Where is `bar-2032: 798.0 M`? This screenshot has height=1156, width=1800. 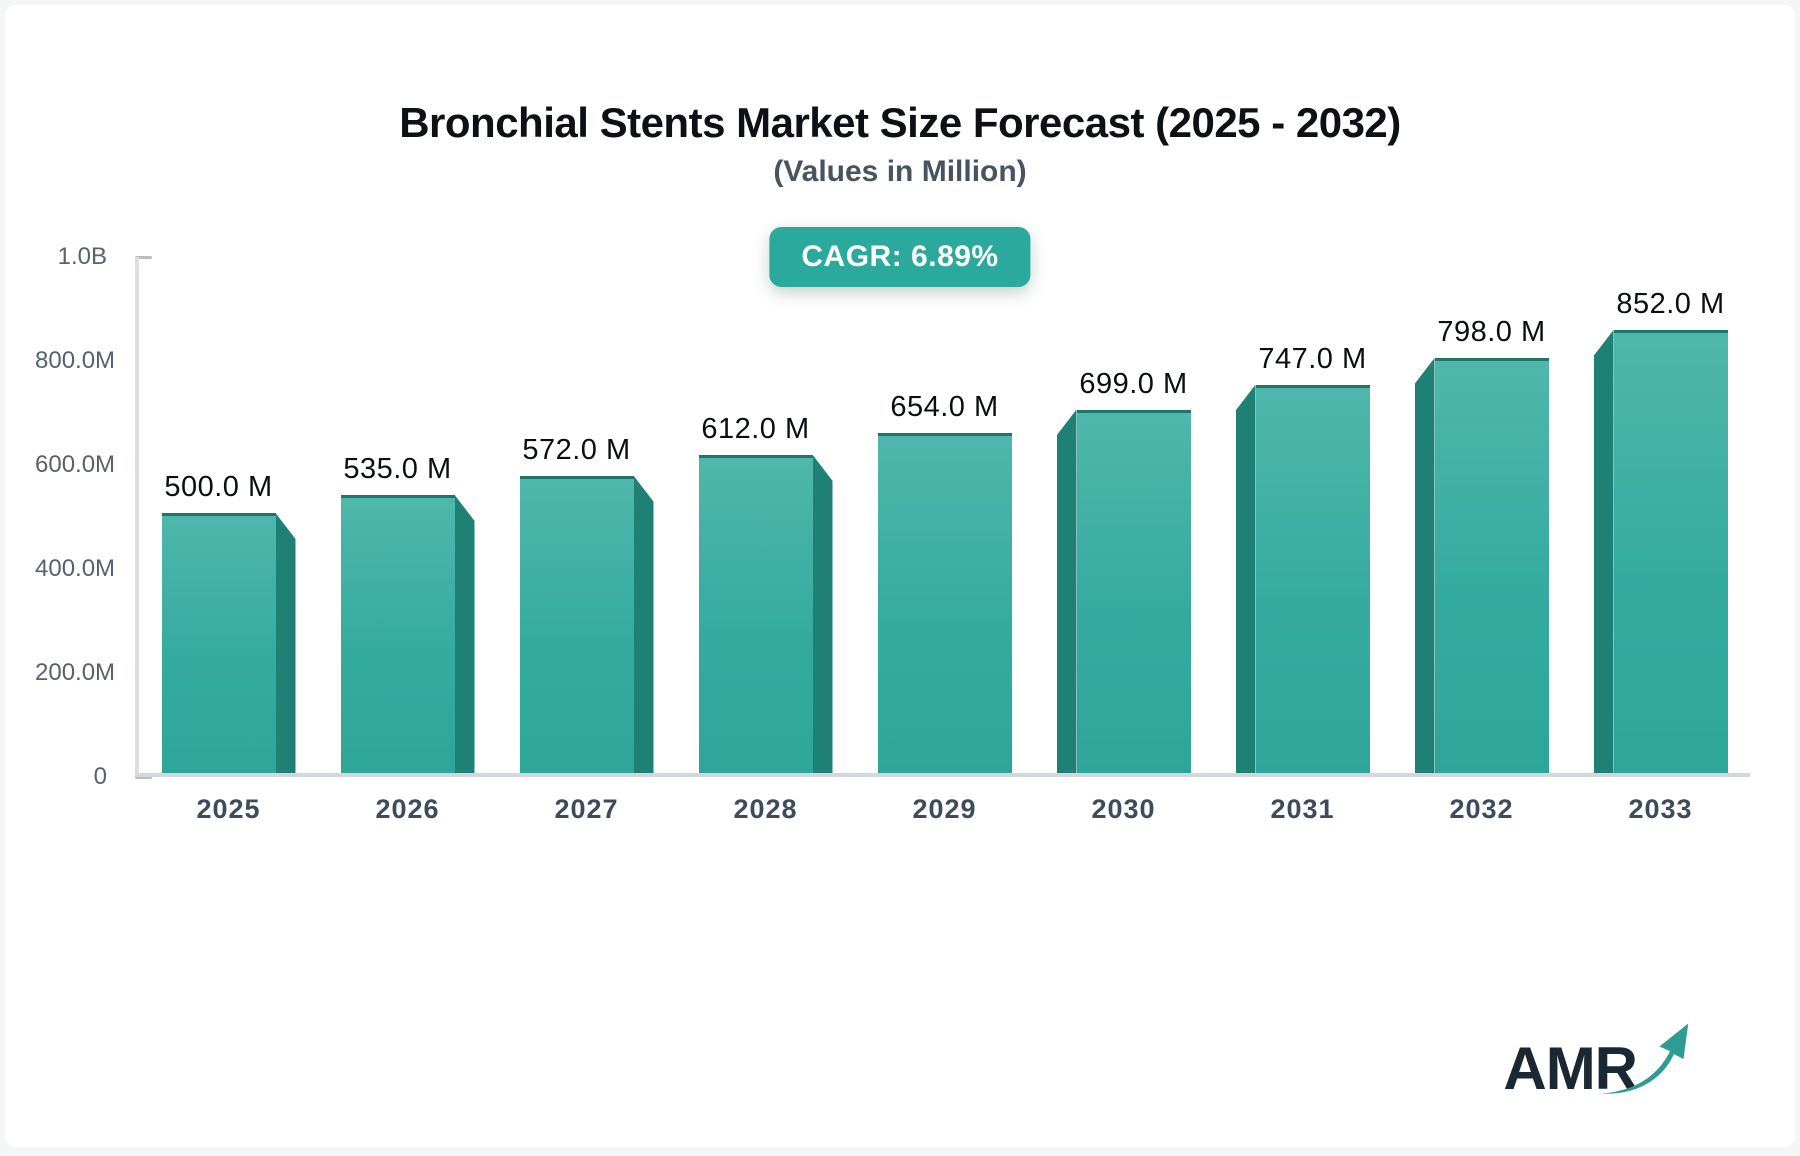
bar-2032: 798.0 M is located at coordinates (1481, 544).